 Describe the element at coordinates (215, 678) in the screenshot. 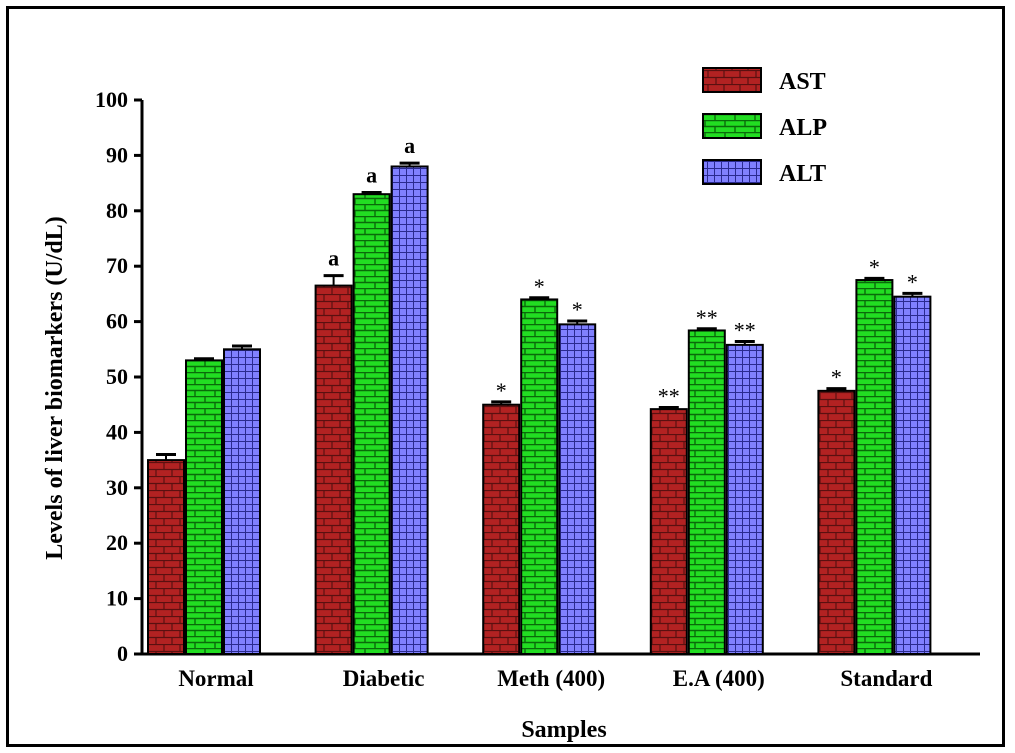

I see `x-tick-label-normal: Normal` at that location.